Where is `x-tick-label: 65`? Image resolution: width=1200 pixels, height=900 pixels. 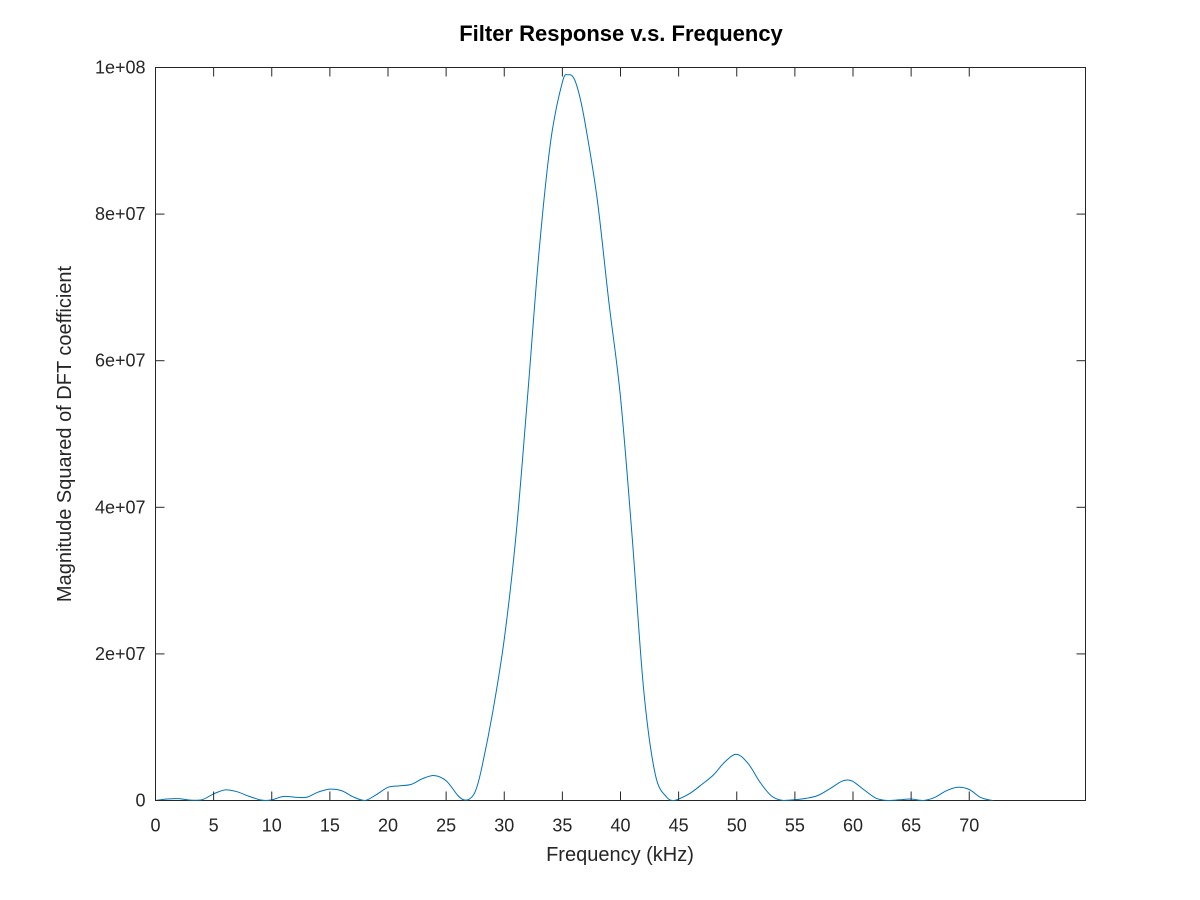 x-tick-label: 65 is located at coordinates (911, 826).